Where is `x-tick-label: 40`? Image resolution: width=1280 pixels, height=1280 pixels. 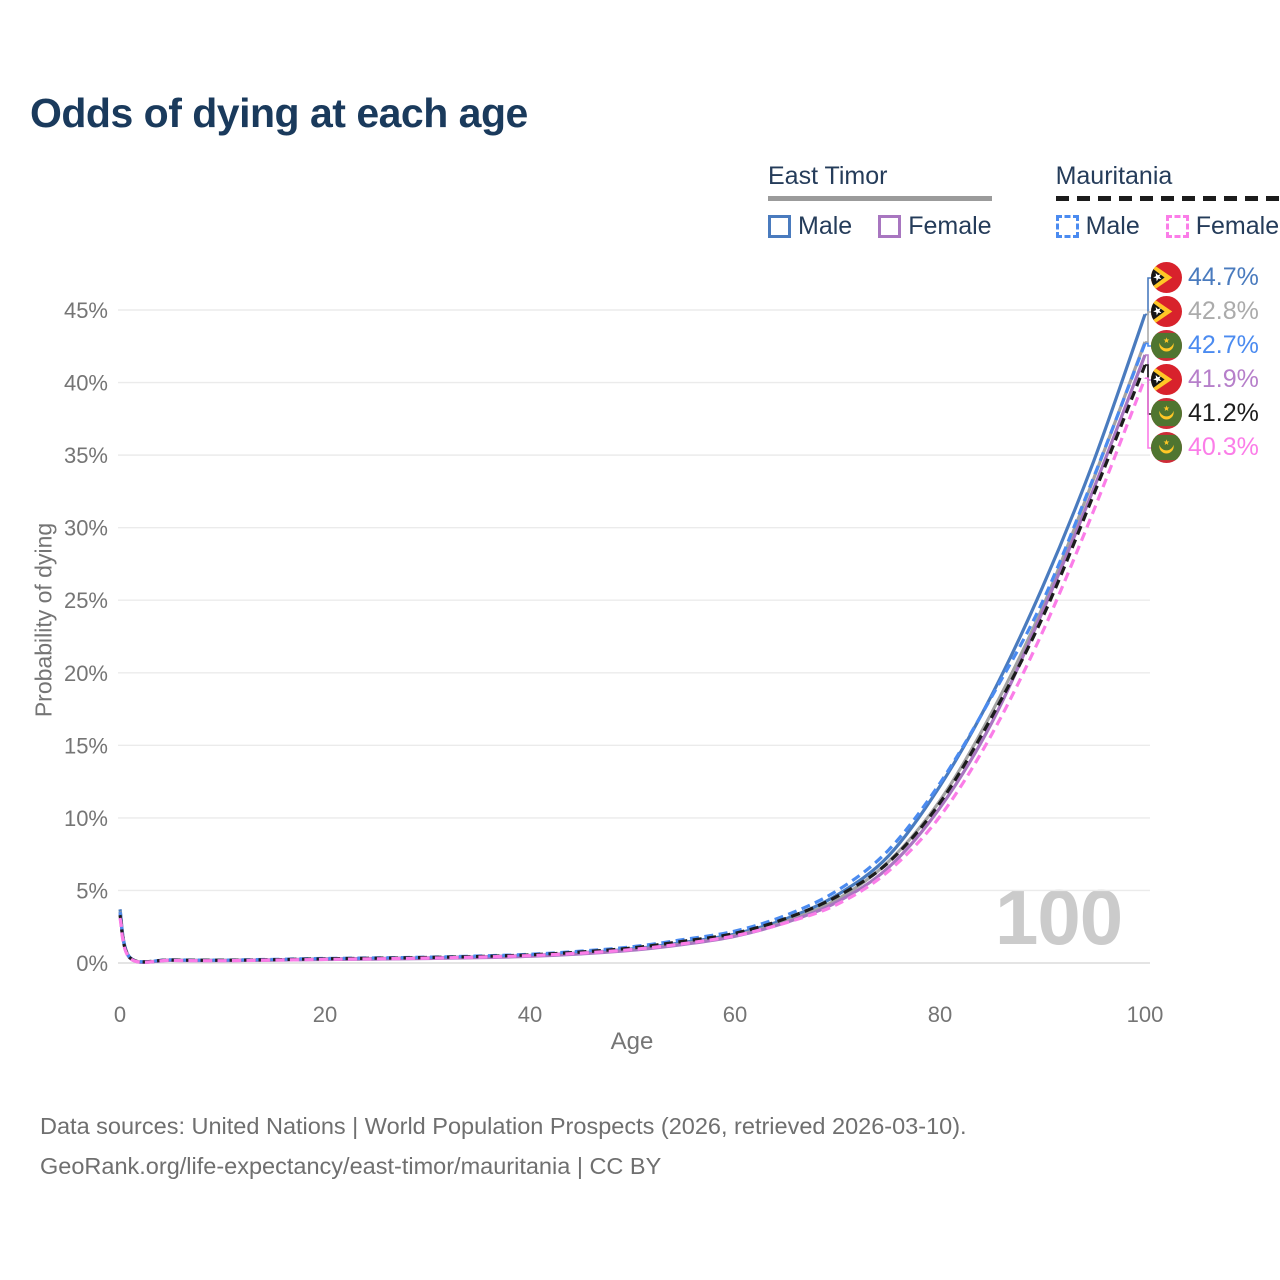
x-tick-label: 40 is located at coordinates (530, 1014).